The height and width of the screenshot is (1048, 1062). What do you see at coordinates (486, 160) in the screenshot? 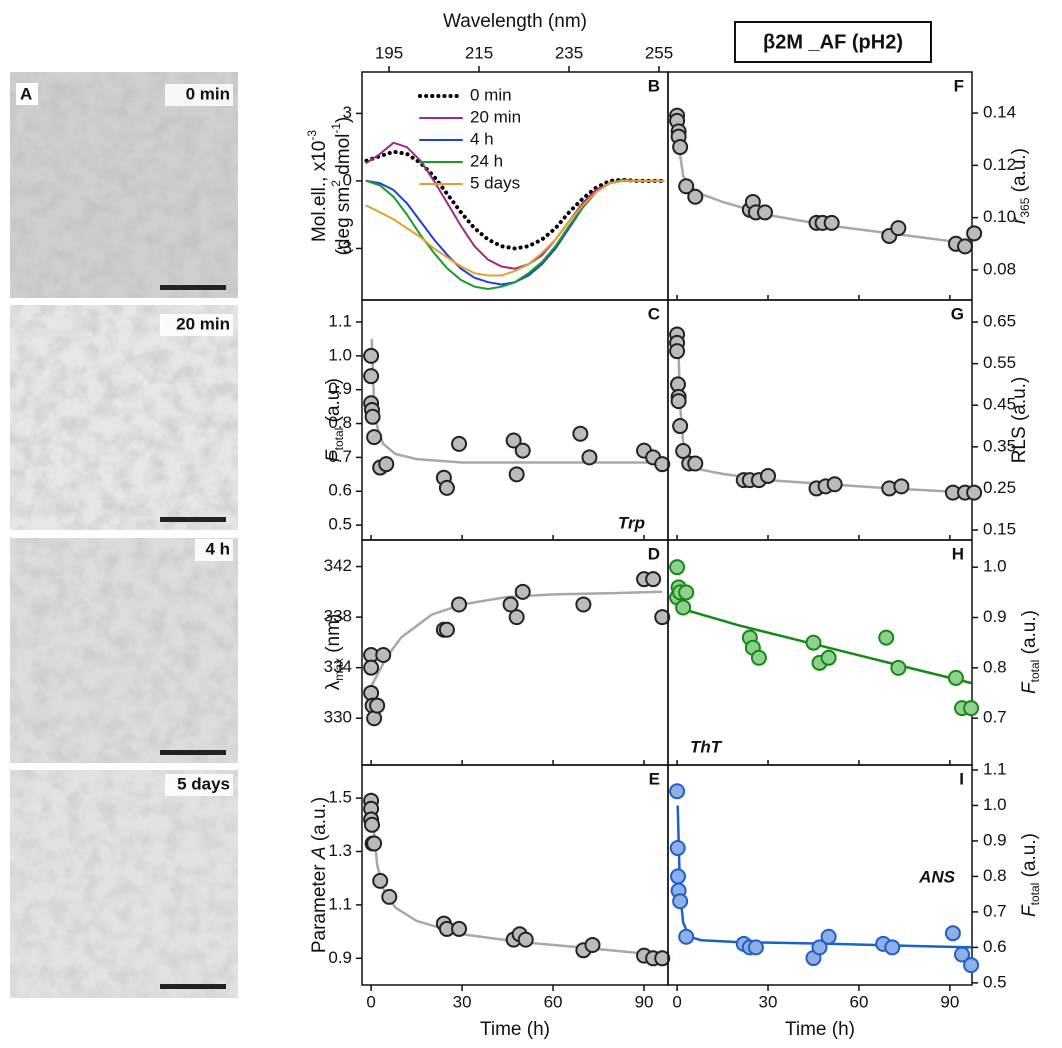
I see `legend-label: 24 h` at bounding box center [486, 160].